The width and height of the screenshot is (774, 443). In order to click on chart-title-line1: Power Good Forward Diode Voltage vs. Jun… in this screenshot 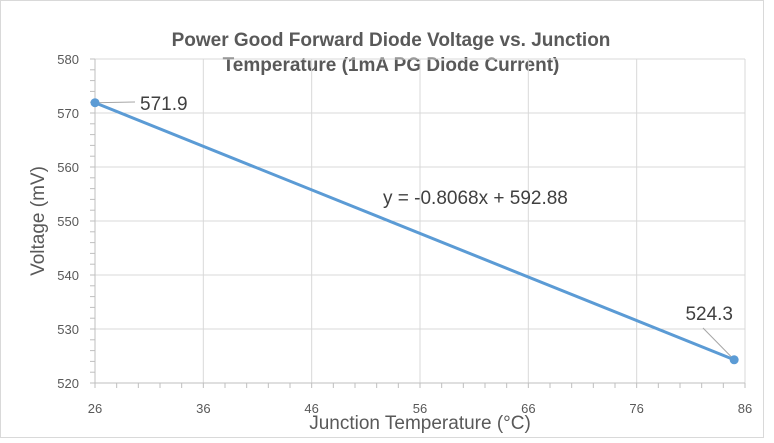, I will do `click(391, 40)`.